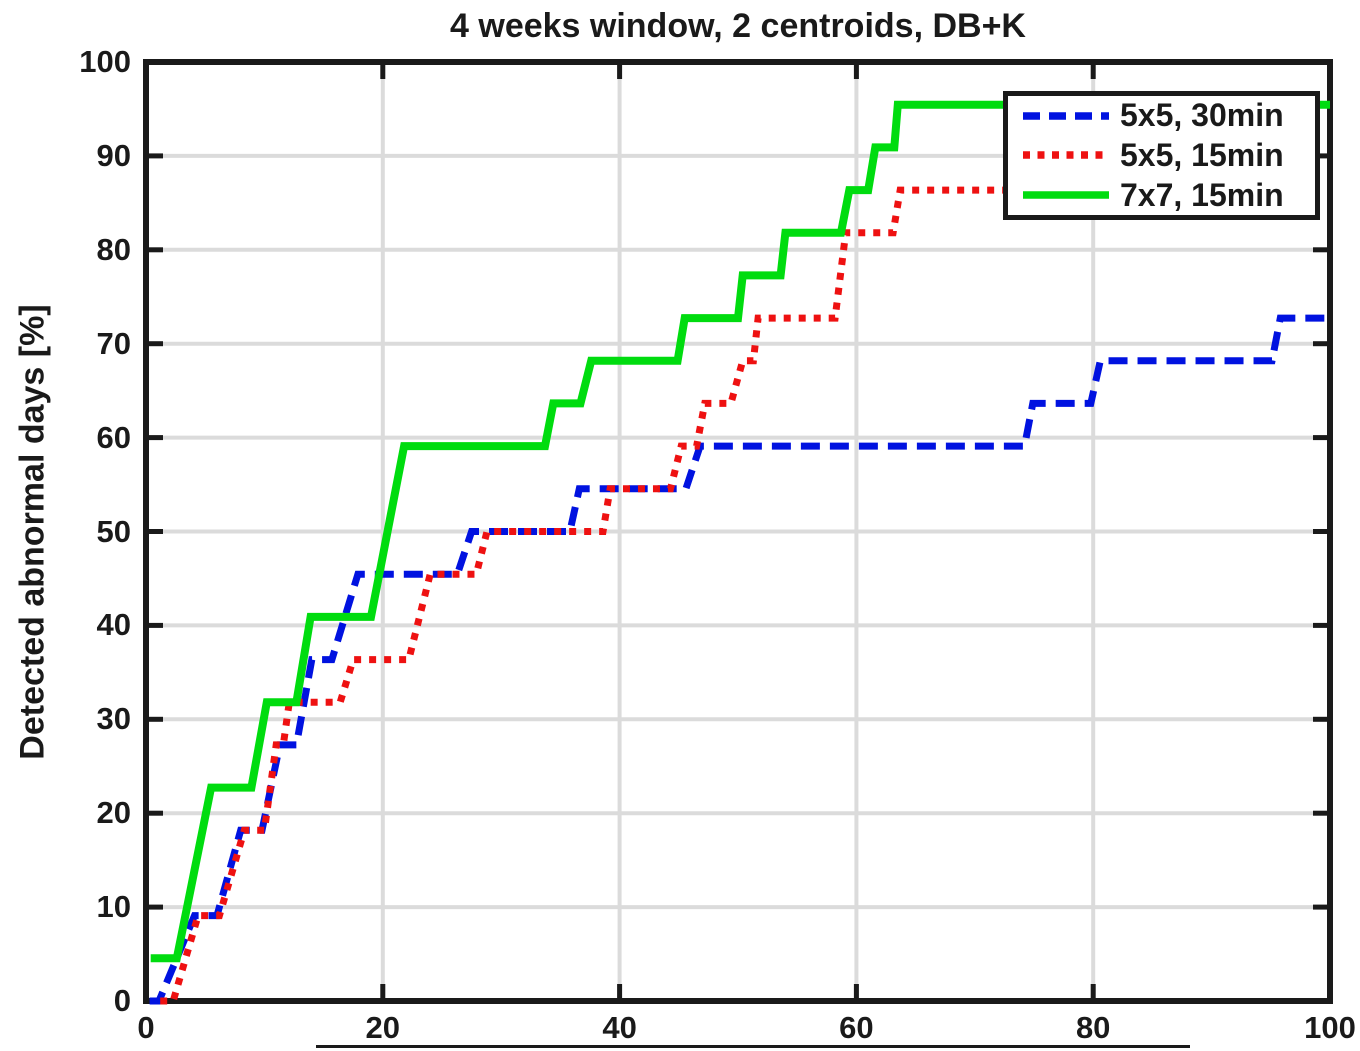 This screenshot has height=1051, width=1360. I want to click on y-tick-label: 30, so click(113, 719).